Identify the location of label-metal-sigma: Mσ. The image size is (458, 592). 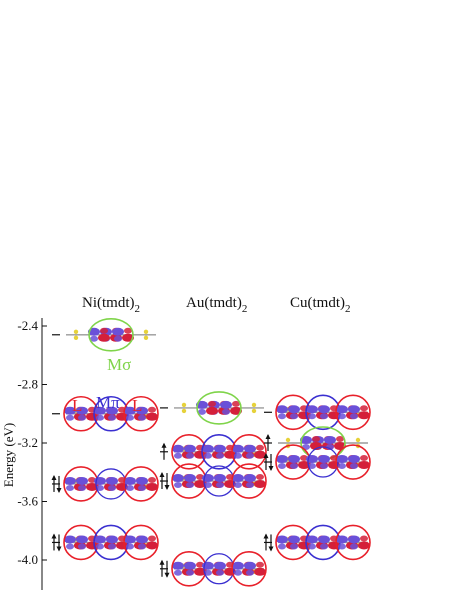
(119, 364).